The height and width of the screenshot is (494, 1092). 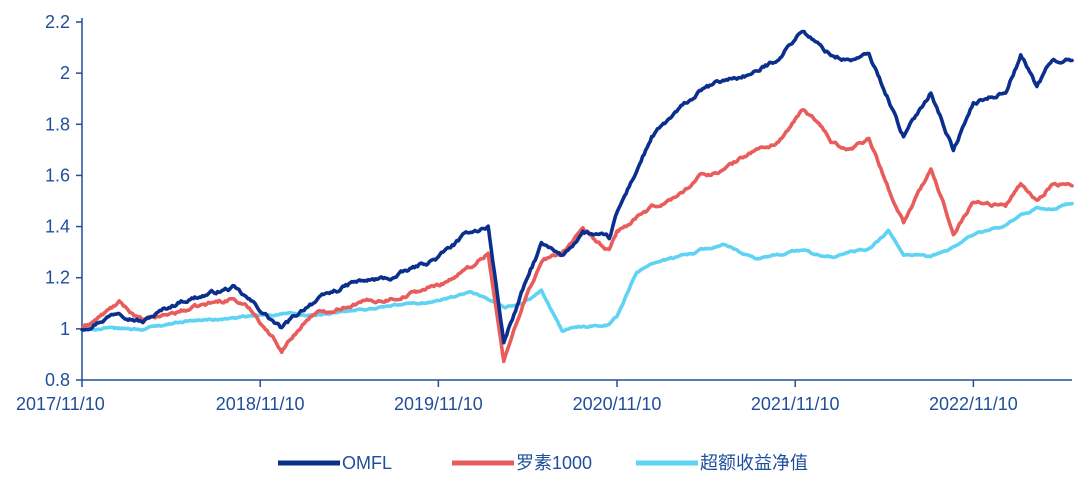 I want to click on x-tick-label: 2022/11/10, so click(x=973, y=404).